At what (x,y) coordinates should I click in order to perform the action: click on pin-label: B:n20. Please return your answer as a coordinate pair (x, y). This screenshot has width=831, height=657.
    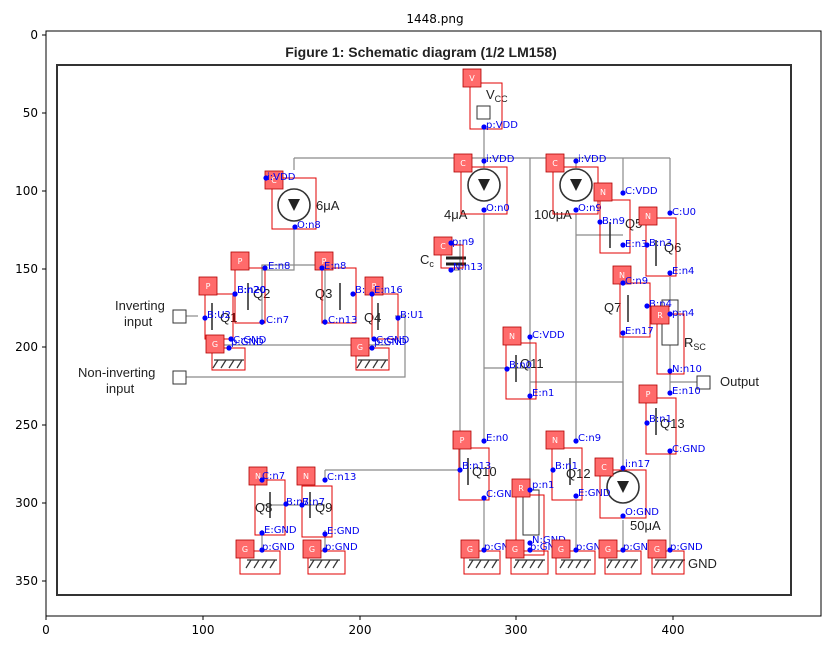
    Looking at the image, I should click on (251, 290).